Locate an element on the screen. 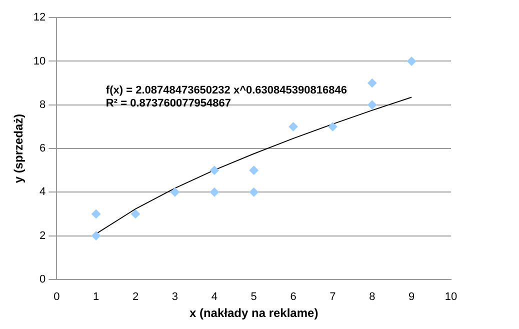 The image size is (519, 329). x-tick-label: 3 is located at coordinates (175, 297).